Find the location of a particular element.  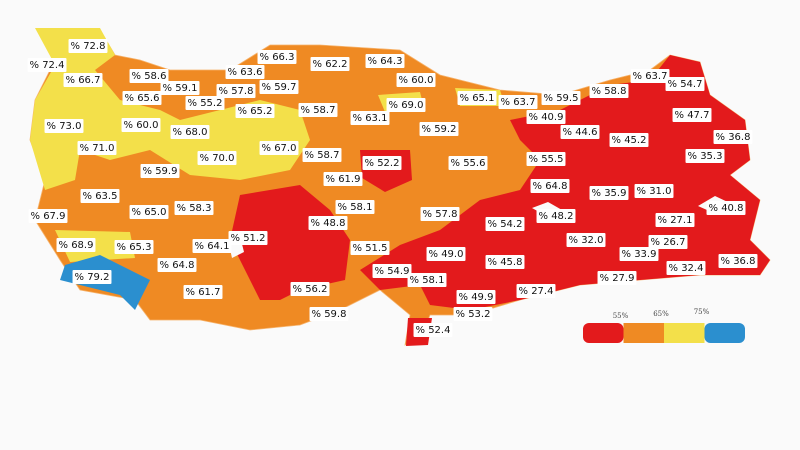

province-value: % 54.2 is located at coordinates (505, 224).